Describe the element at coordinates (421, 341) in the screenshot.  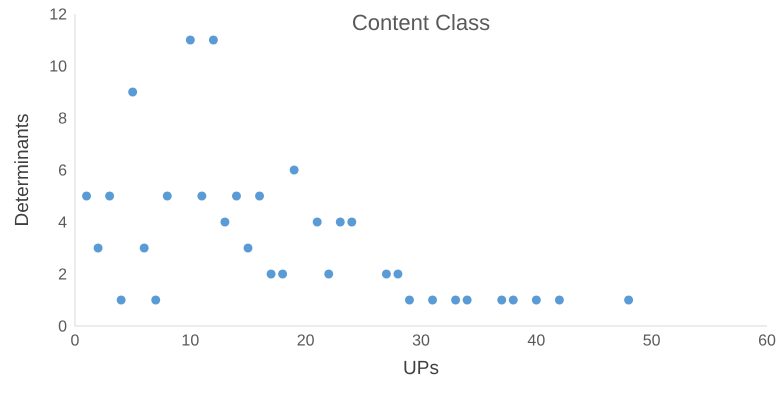
I see `x-tick-label: 30` at that location.